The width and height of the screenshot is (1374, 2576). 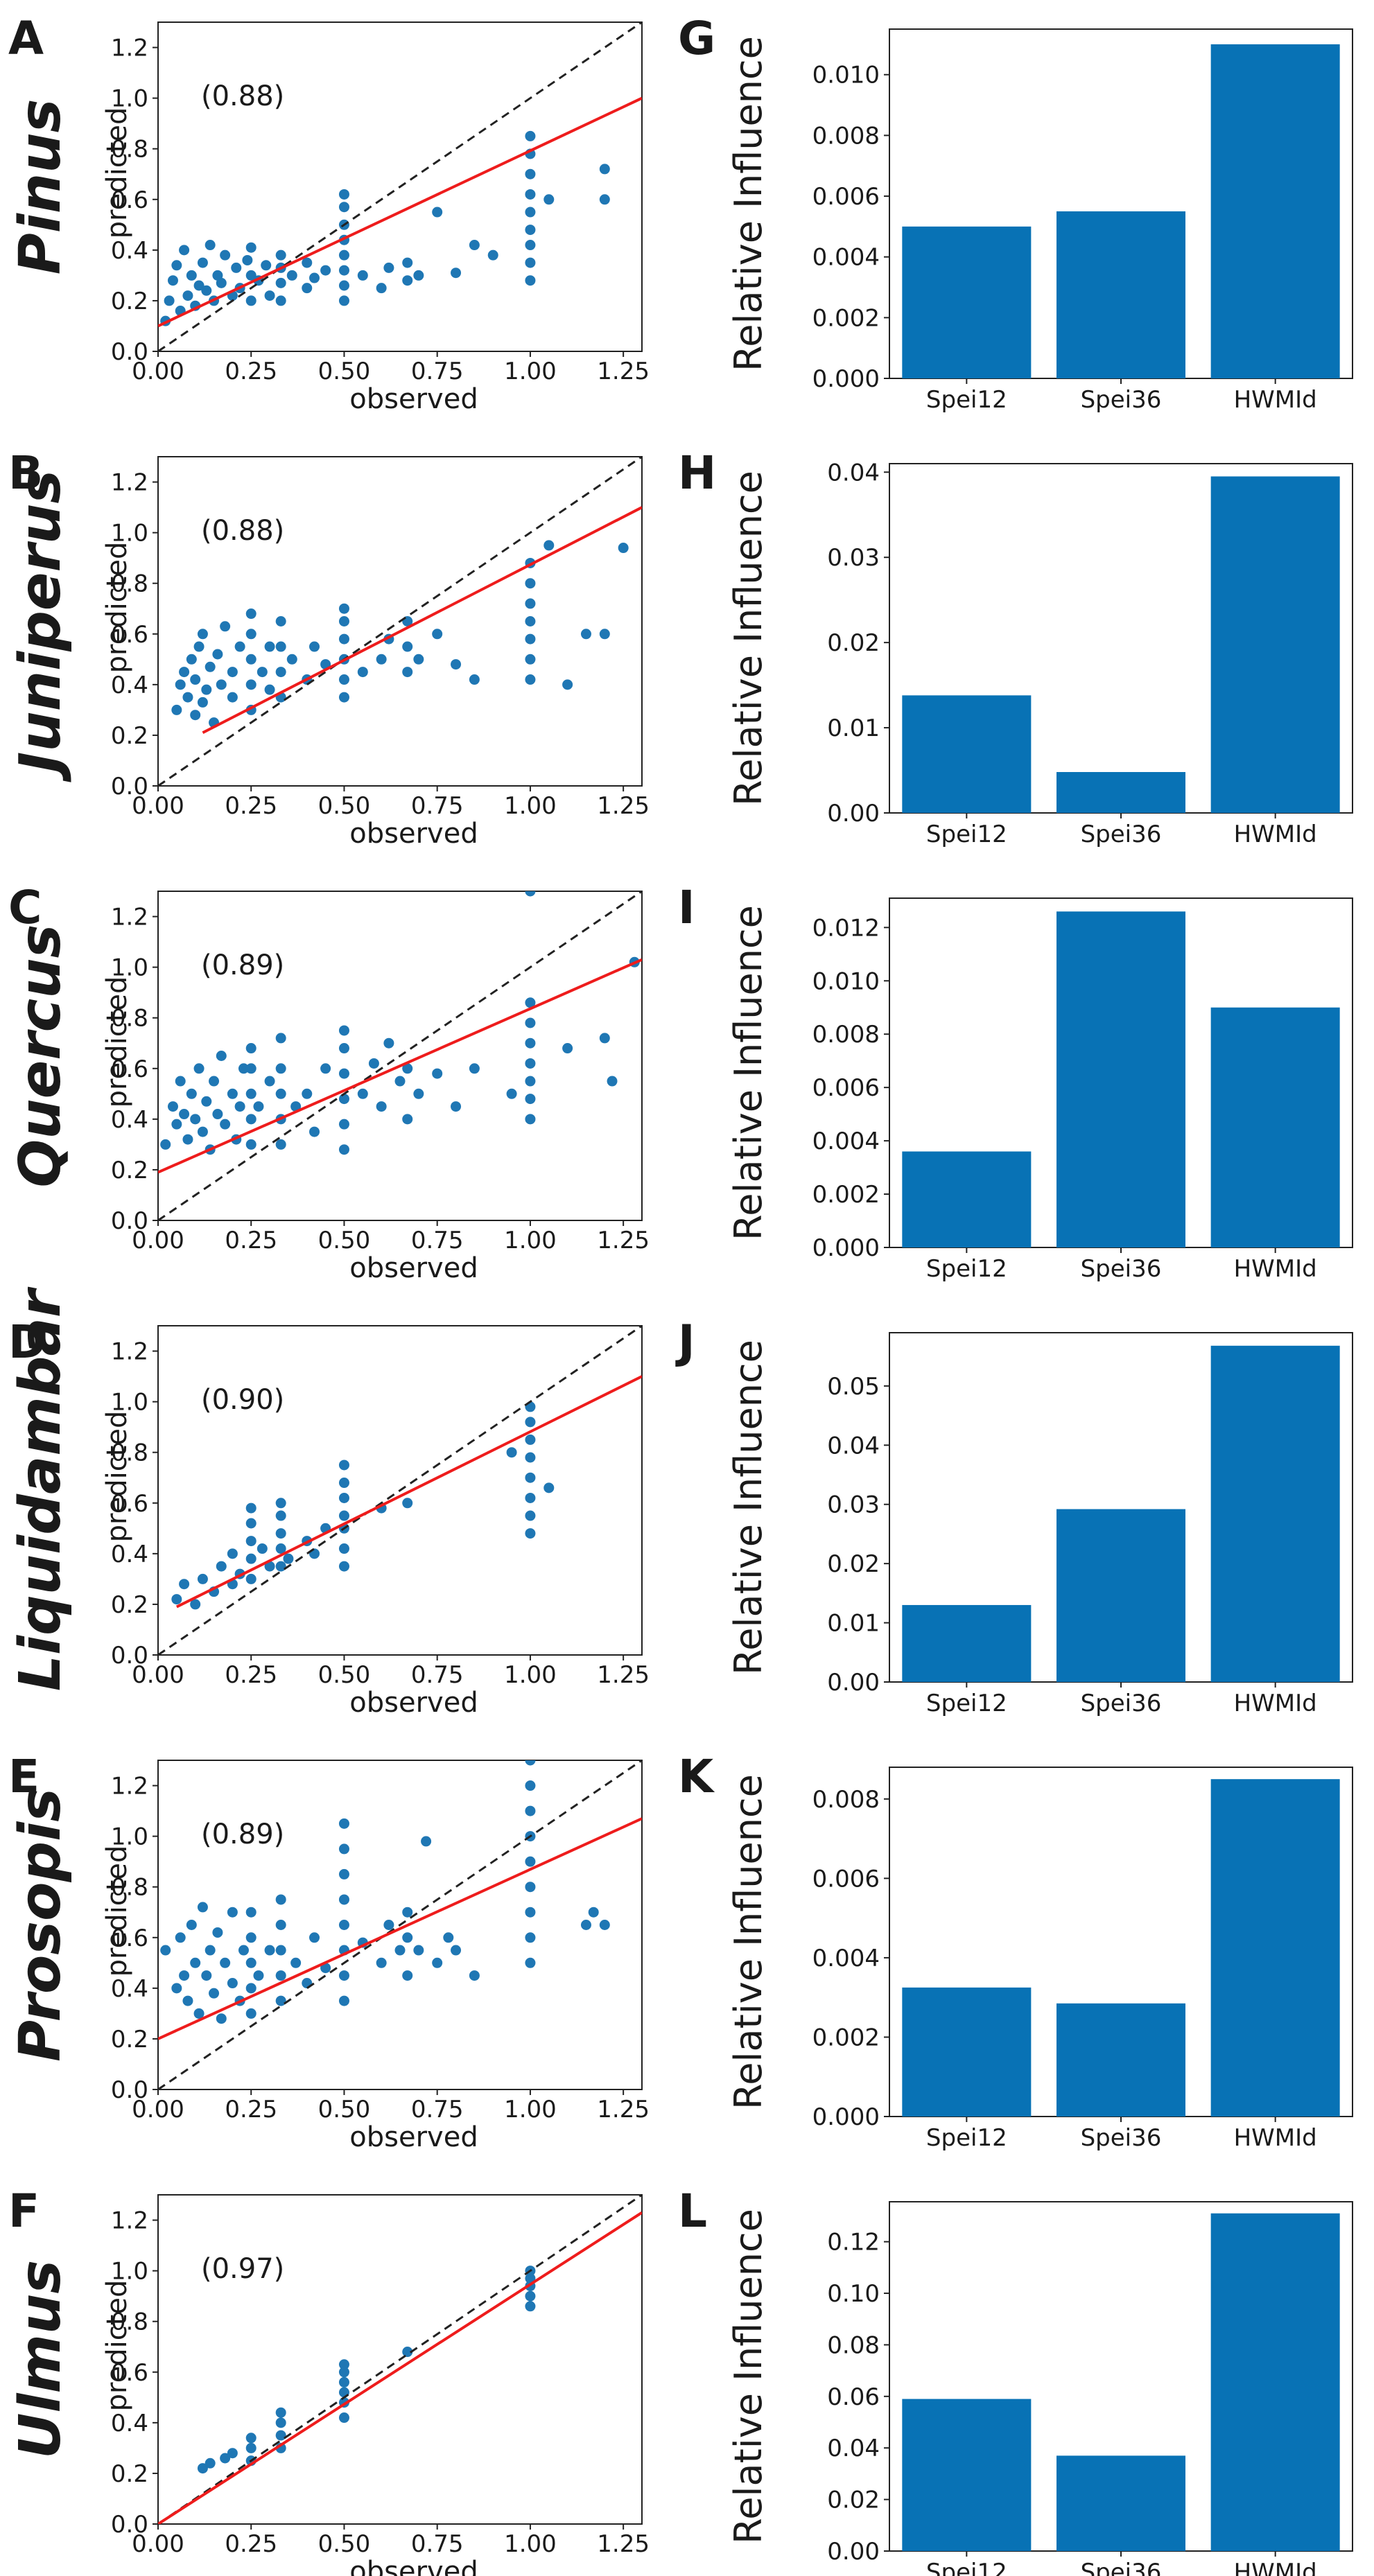 I want to click on y-tick-label: 0.008, so click(x=846, y=1035).